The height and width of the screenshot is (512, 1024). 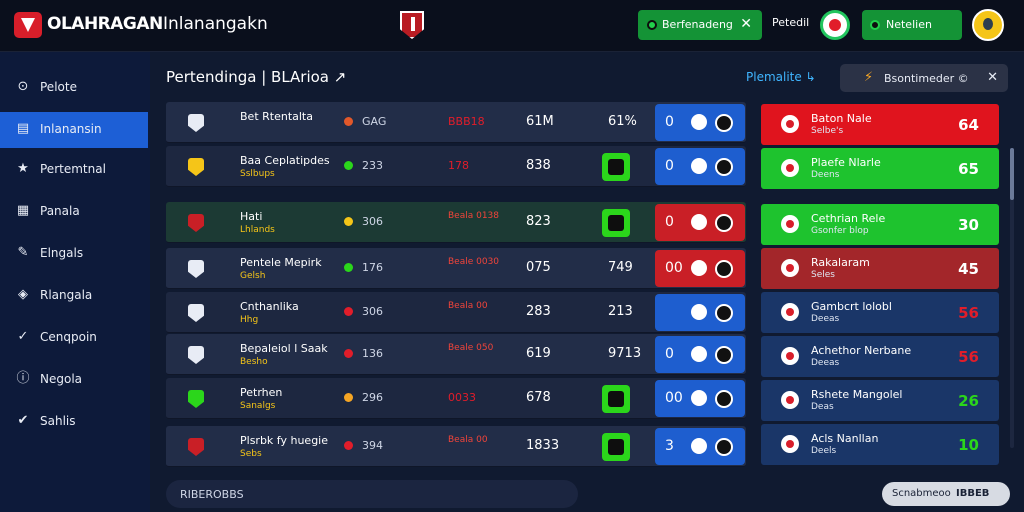 What do you see at coordinates (456, 122) in the screenshot?
I see `table-row: Bet Rtentalta GAG BBB18 61M 61% 0` at bounding box center [456, 122].